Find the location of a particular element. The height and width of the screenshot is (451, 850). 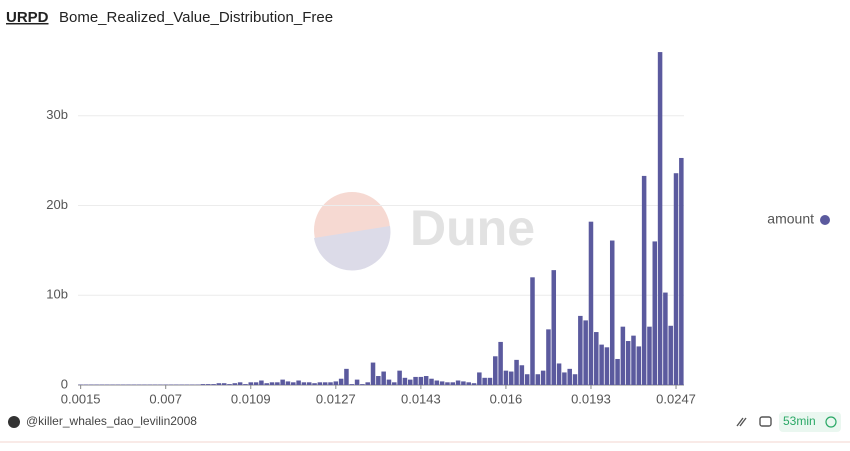

embed-icon is located at coordinates (741, 422).